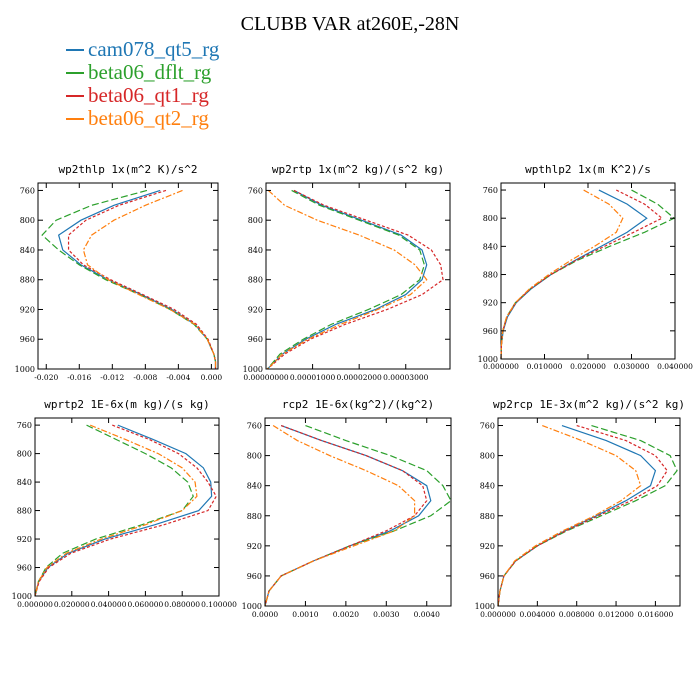  Describe the element at coordinates (656, 614) in the screenshot. I see `x-tick-label: 0.016000` at that location.